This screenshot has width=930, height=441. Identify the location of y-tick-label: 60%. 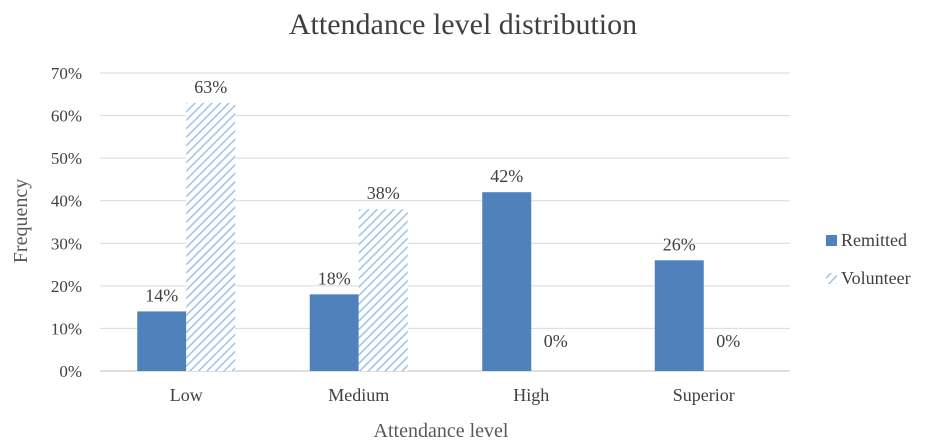
(66, 116).